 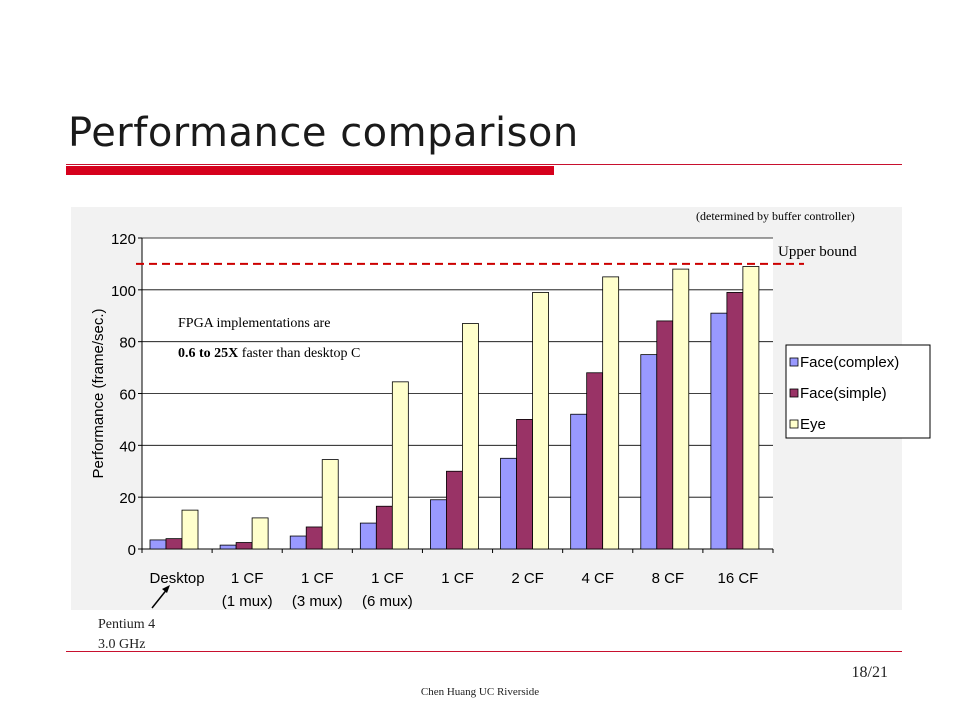 I want to click on annotation-line2: 0.6 to 25X faster than desktop C, so click(x=269, y=353).